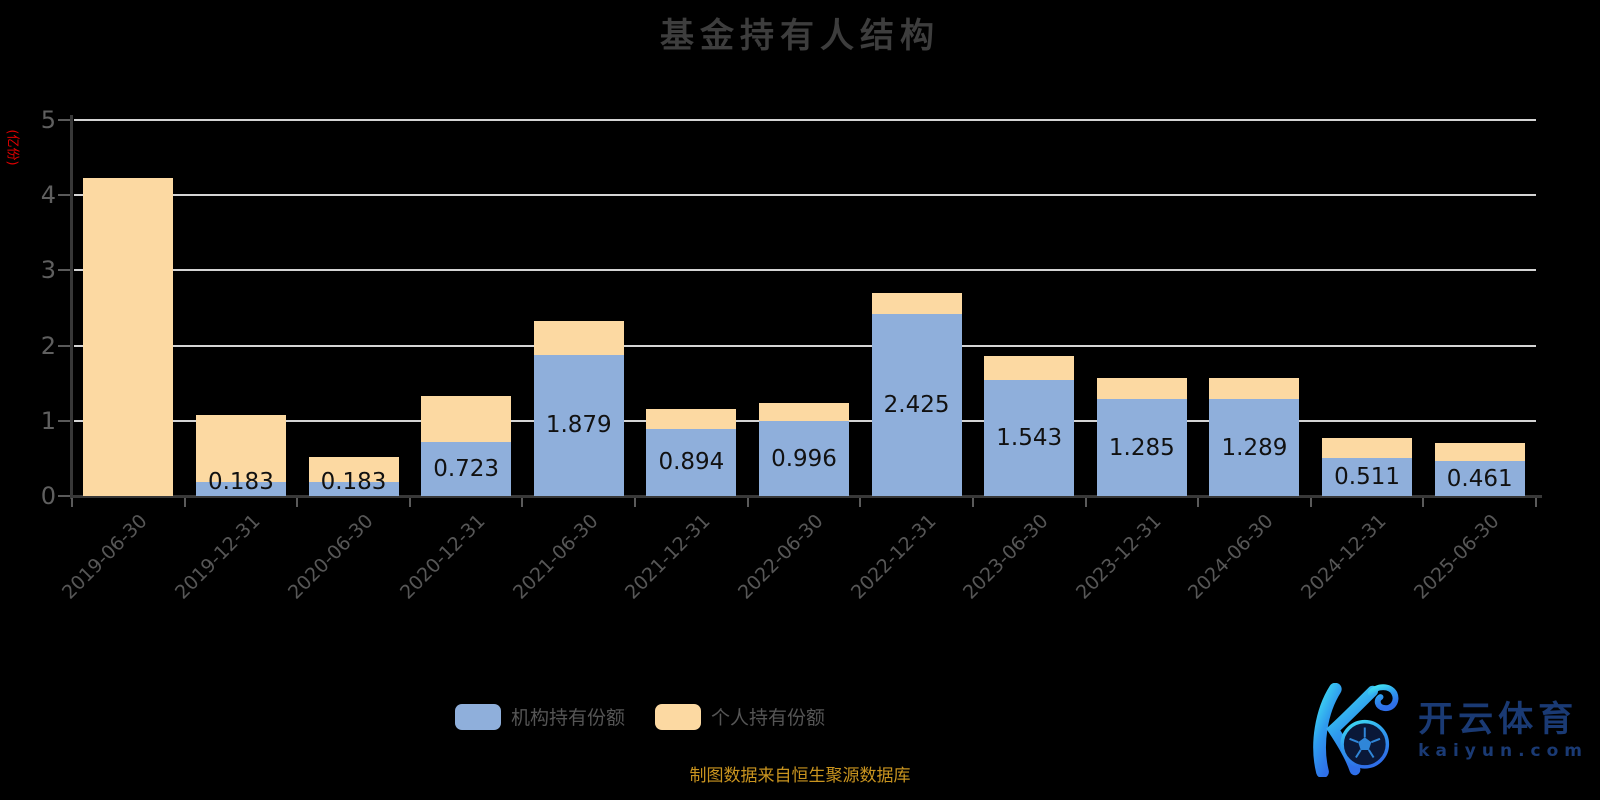 The image size is (1600, 800). Describe the element at coordinates (1006, 557) in the screenshot. I see `x-axis-label: 2023-06-30` at that location.